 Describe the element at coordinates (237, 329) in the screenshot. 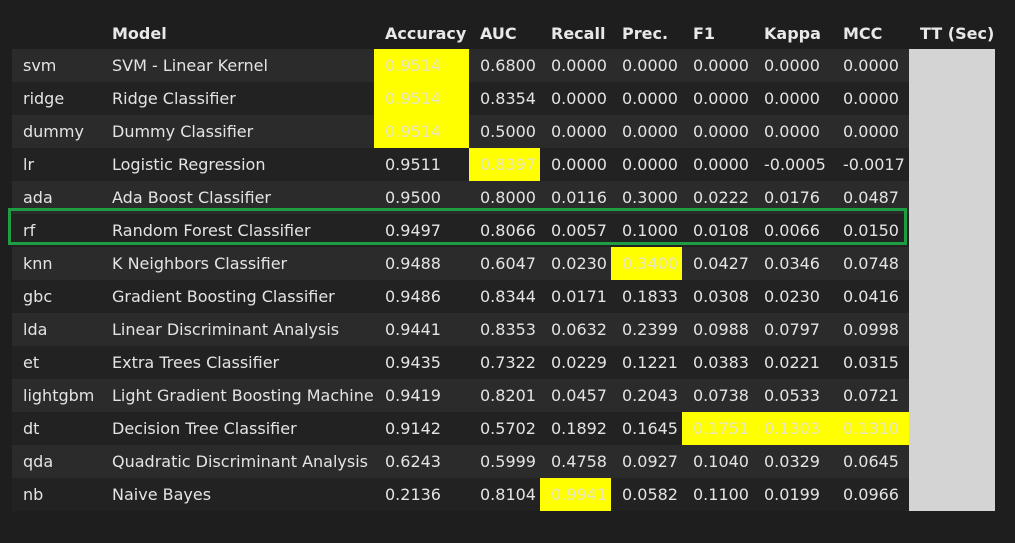

I see `cell-model: Linear Discriminant Analysis` at that location.